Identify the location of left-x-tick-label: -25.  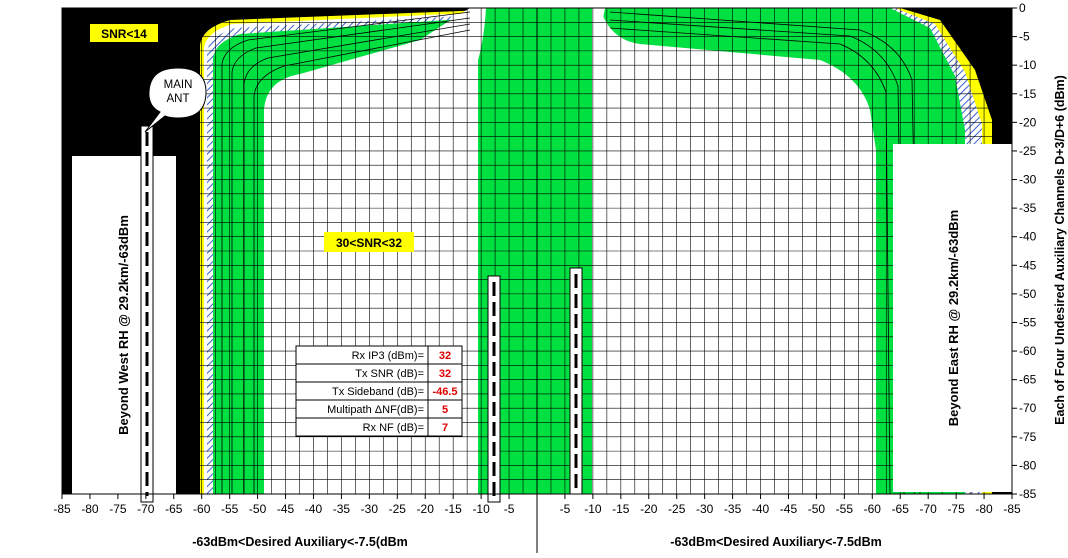
(398, 509).